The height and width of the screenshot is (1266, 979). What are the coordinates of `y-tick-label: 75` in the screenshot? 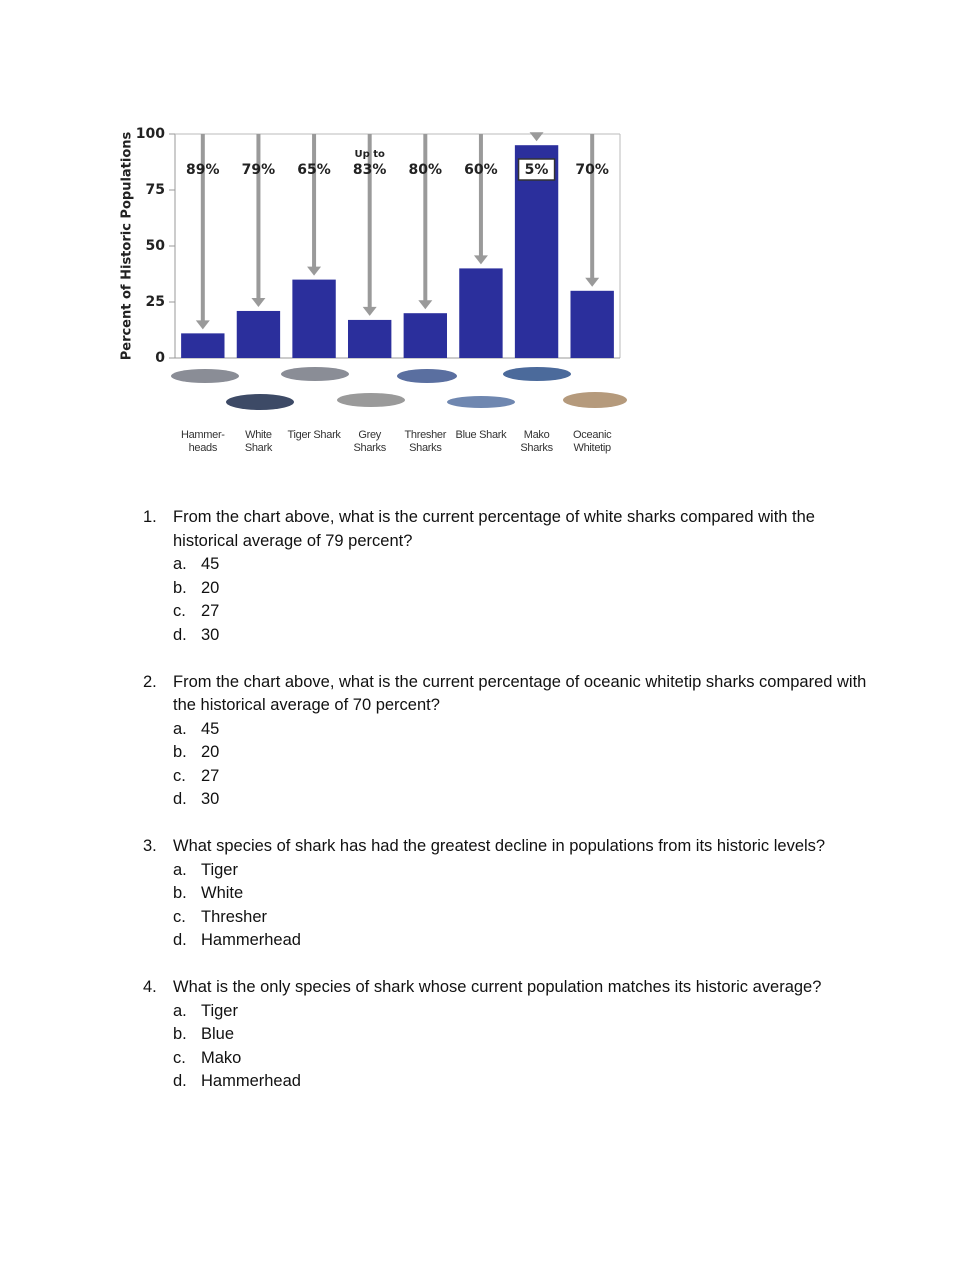 It's located at (155, 190).